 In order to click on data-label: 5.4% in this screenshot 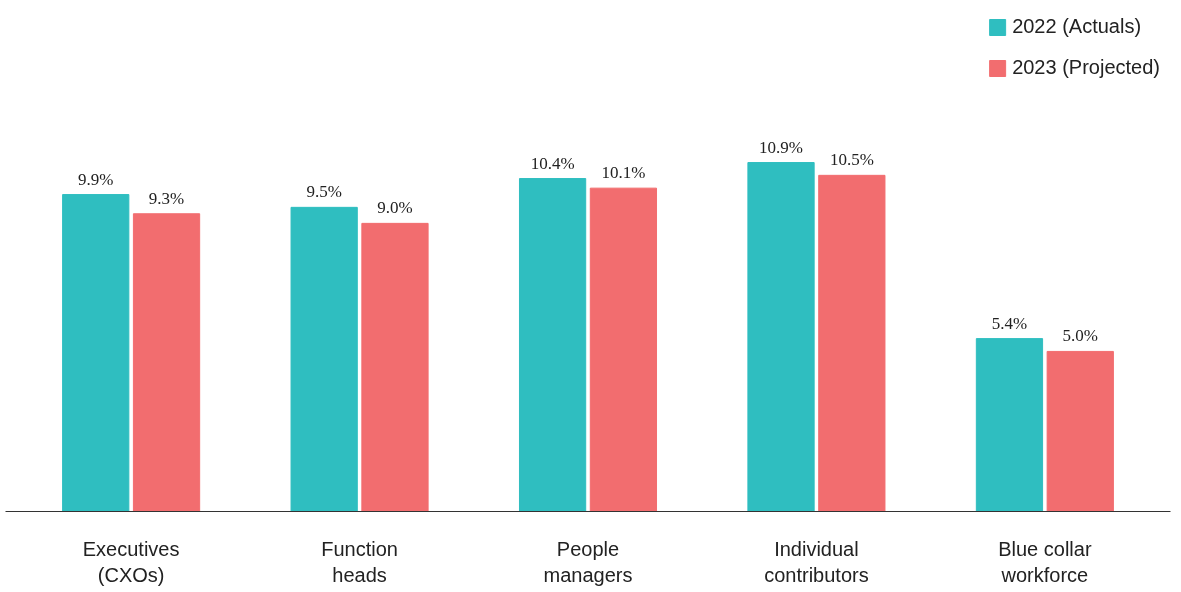, I will do `click(1009, 323)`.